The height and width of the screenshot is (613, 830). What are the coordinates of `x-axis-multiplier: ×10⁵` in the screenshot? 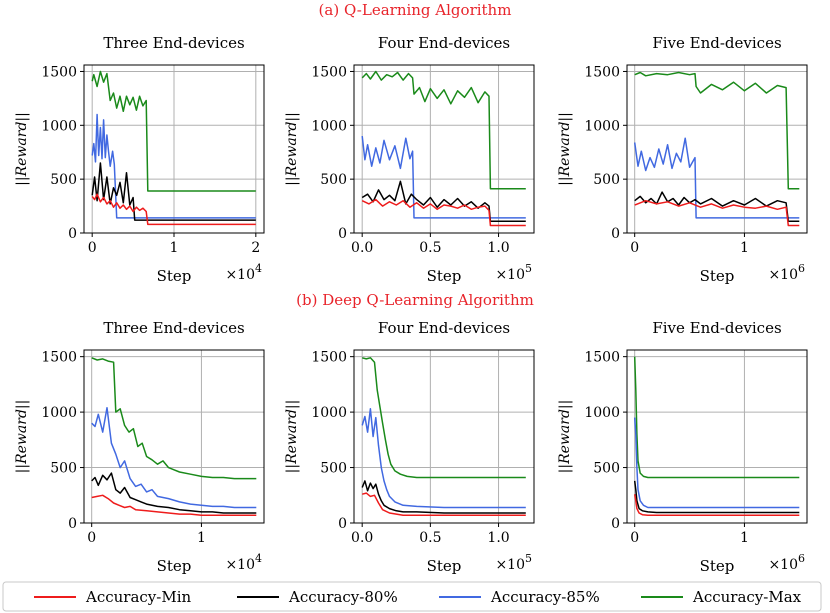 It's located at (513, 562).